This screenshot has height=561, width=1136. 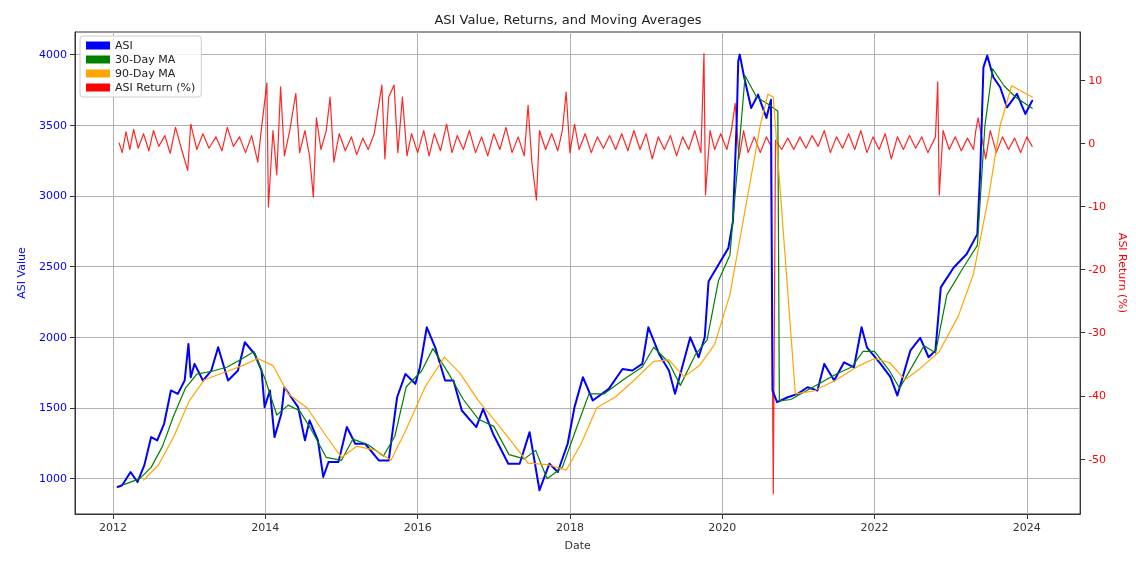 I want to click on chart-title: ASI Value, Returns, and Moving Averages, so click(x=568, y=19).